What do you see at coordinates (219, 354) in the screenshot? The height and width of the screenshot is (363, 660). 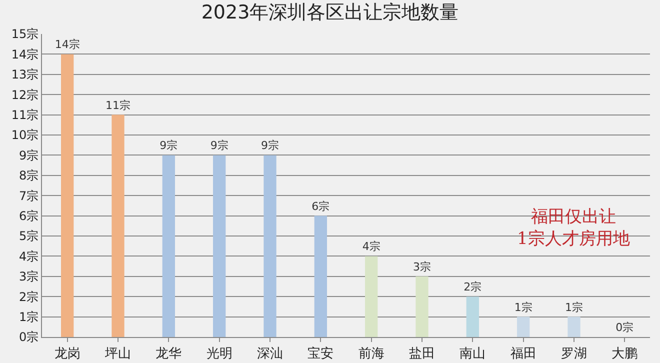 I see `x-tick-label: 光明` at bounding box center [219, 354].